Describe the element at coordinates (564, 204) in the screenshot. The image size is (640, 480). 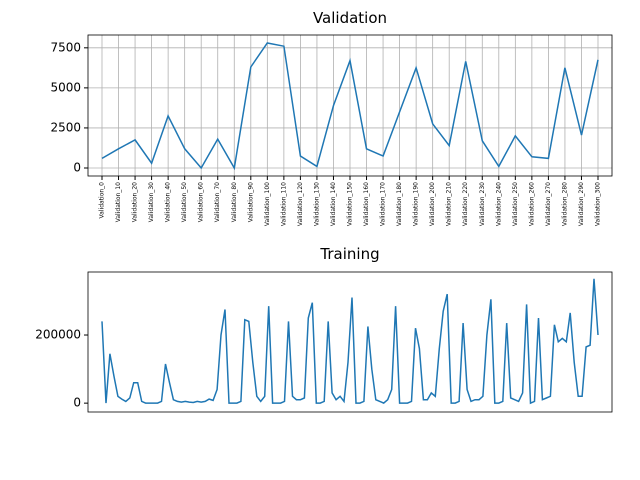
I see `x-tick-label: Validation_280` at that location.